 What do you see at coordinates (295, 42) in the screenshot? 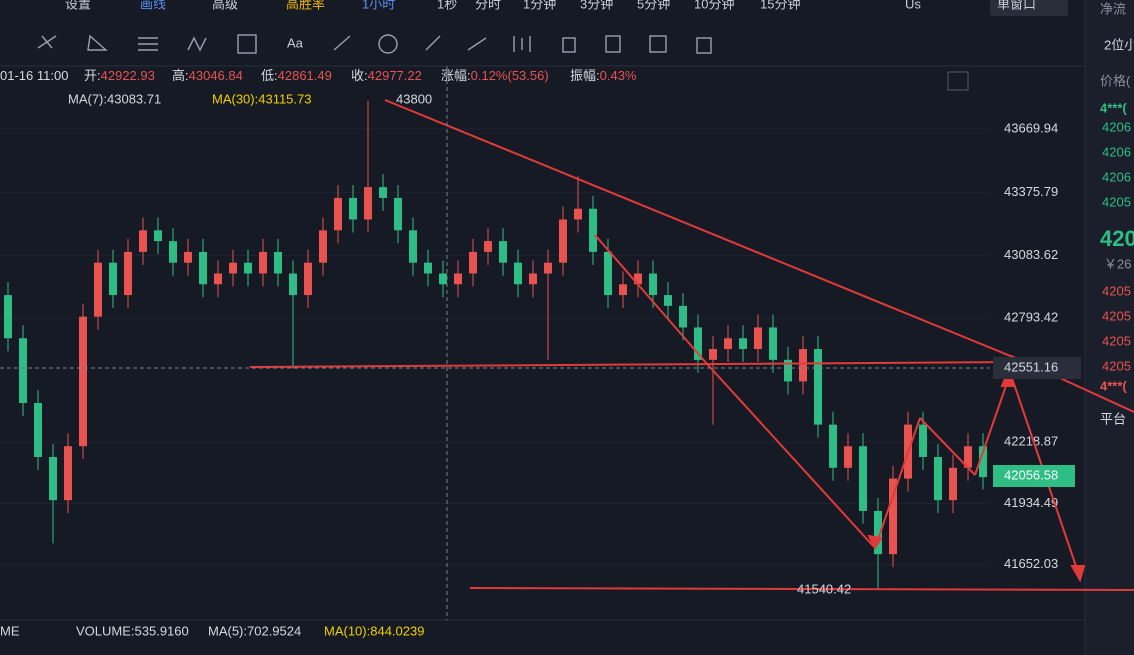
I see `text-tool: Aa` at bounding box center [295, 42].